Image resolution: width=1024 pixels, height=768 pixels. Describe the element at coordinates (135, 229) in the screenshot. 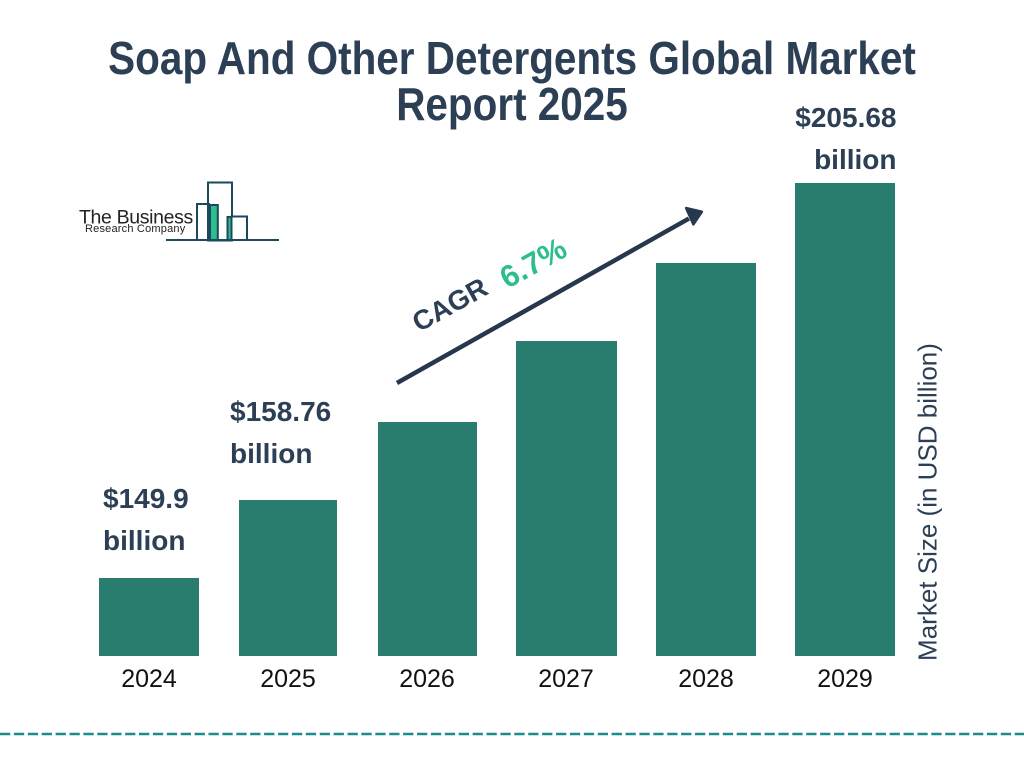

I see `svg-text: Research Company` at that location.